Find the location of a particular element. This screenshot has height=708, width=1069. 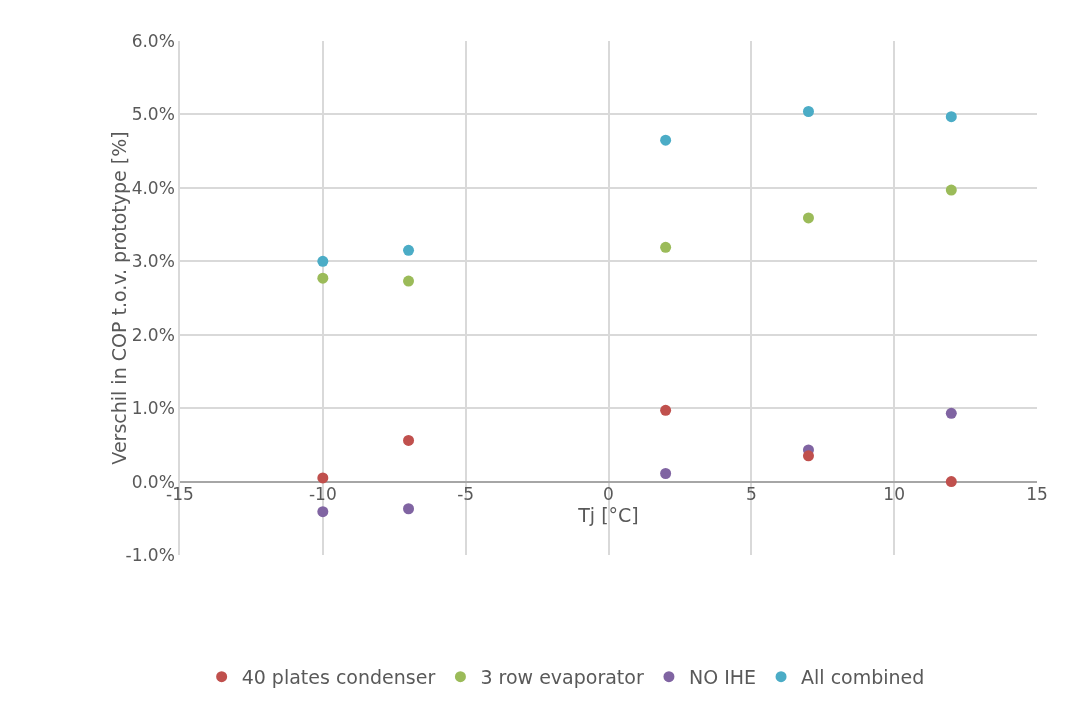

y-tick-label: -1.0% is located at coordinates (150, 554).